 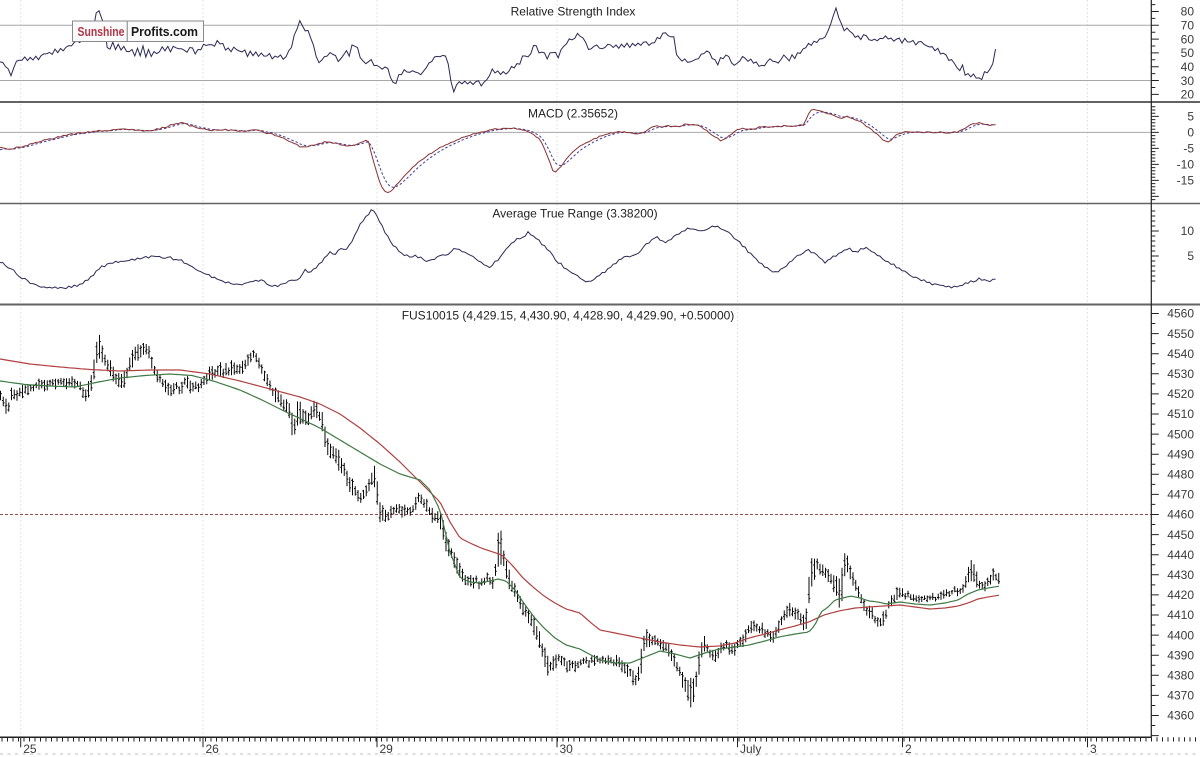 I want to click on svg-text: 4540, so click(x=1180, y=354).